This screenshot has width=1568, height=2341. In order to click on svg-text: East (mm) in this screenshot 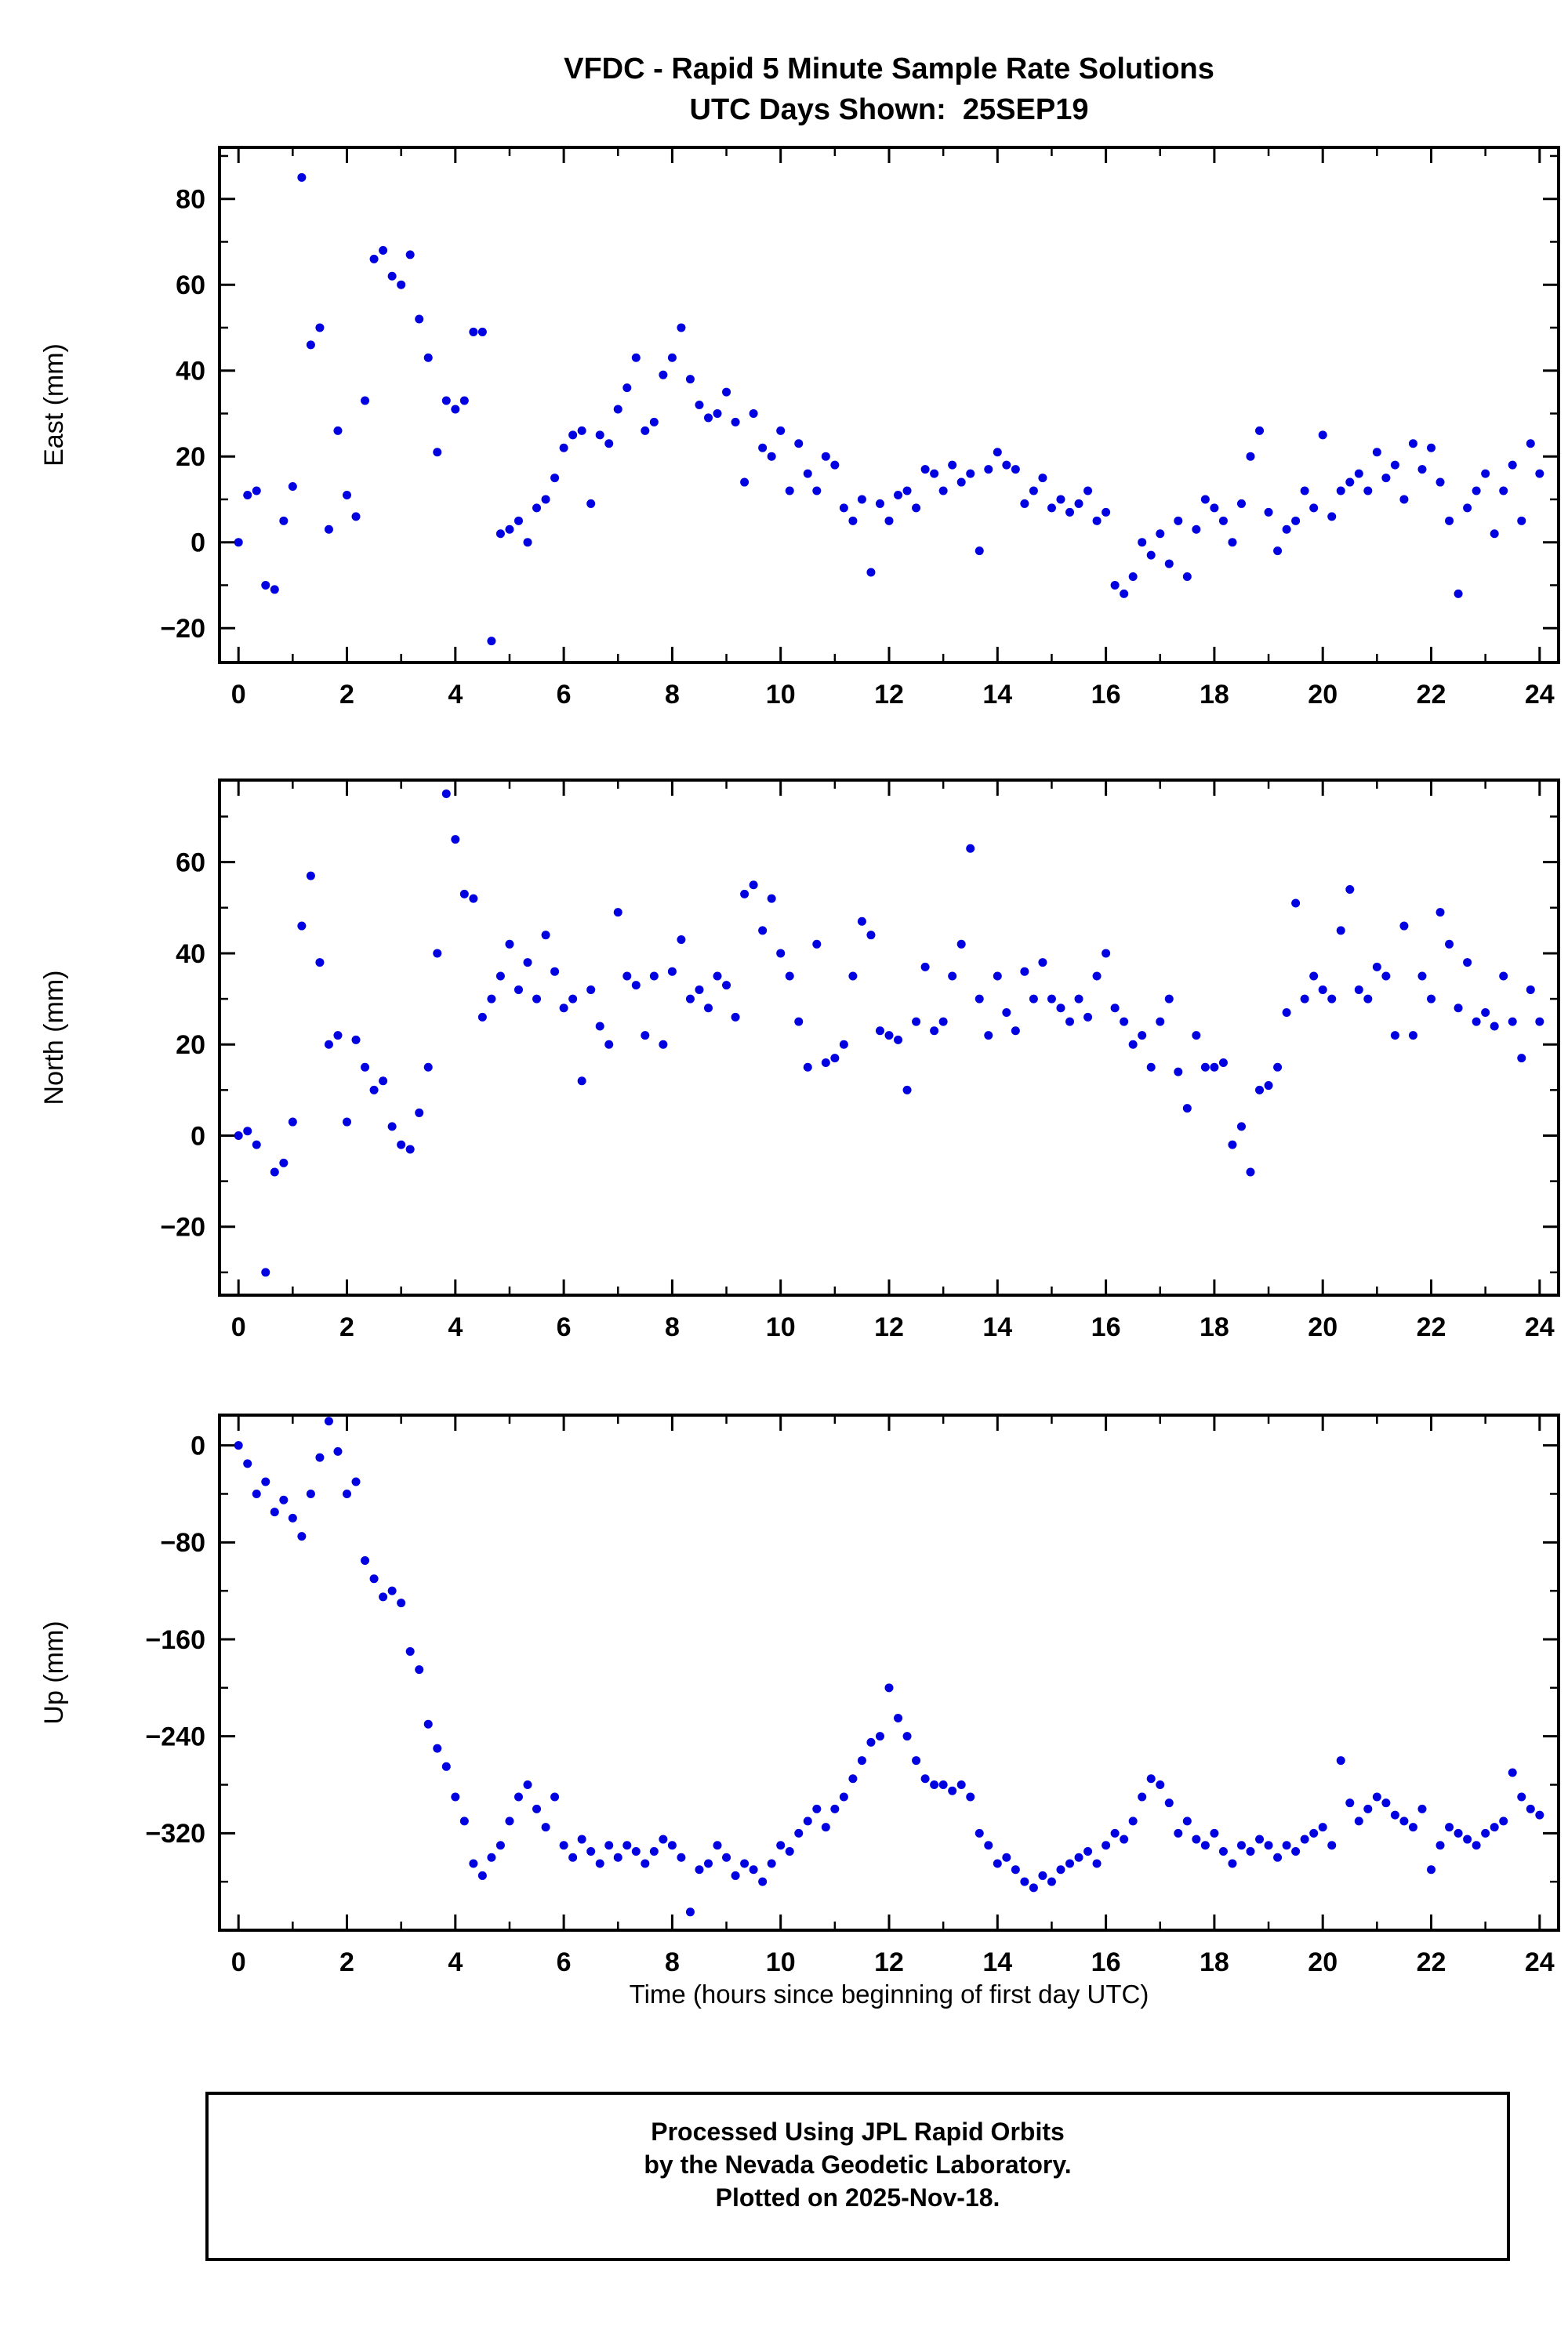, I will do `click(54, 404)`.